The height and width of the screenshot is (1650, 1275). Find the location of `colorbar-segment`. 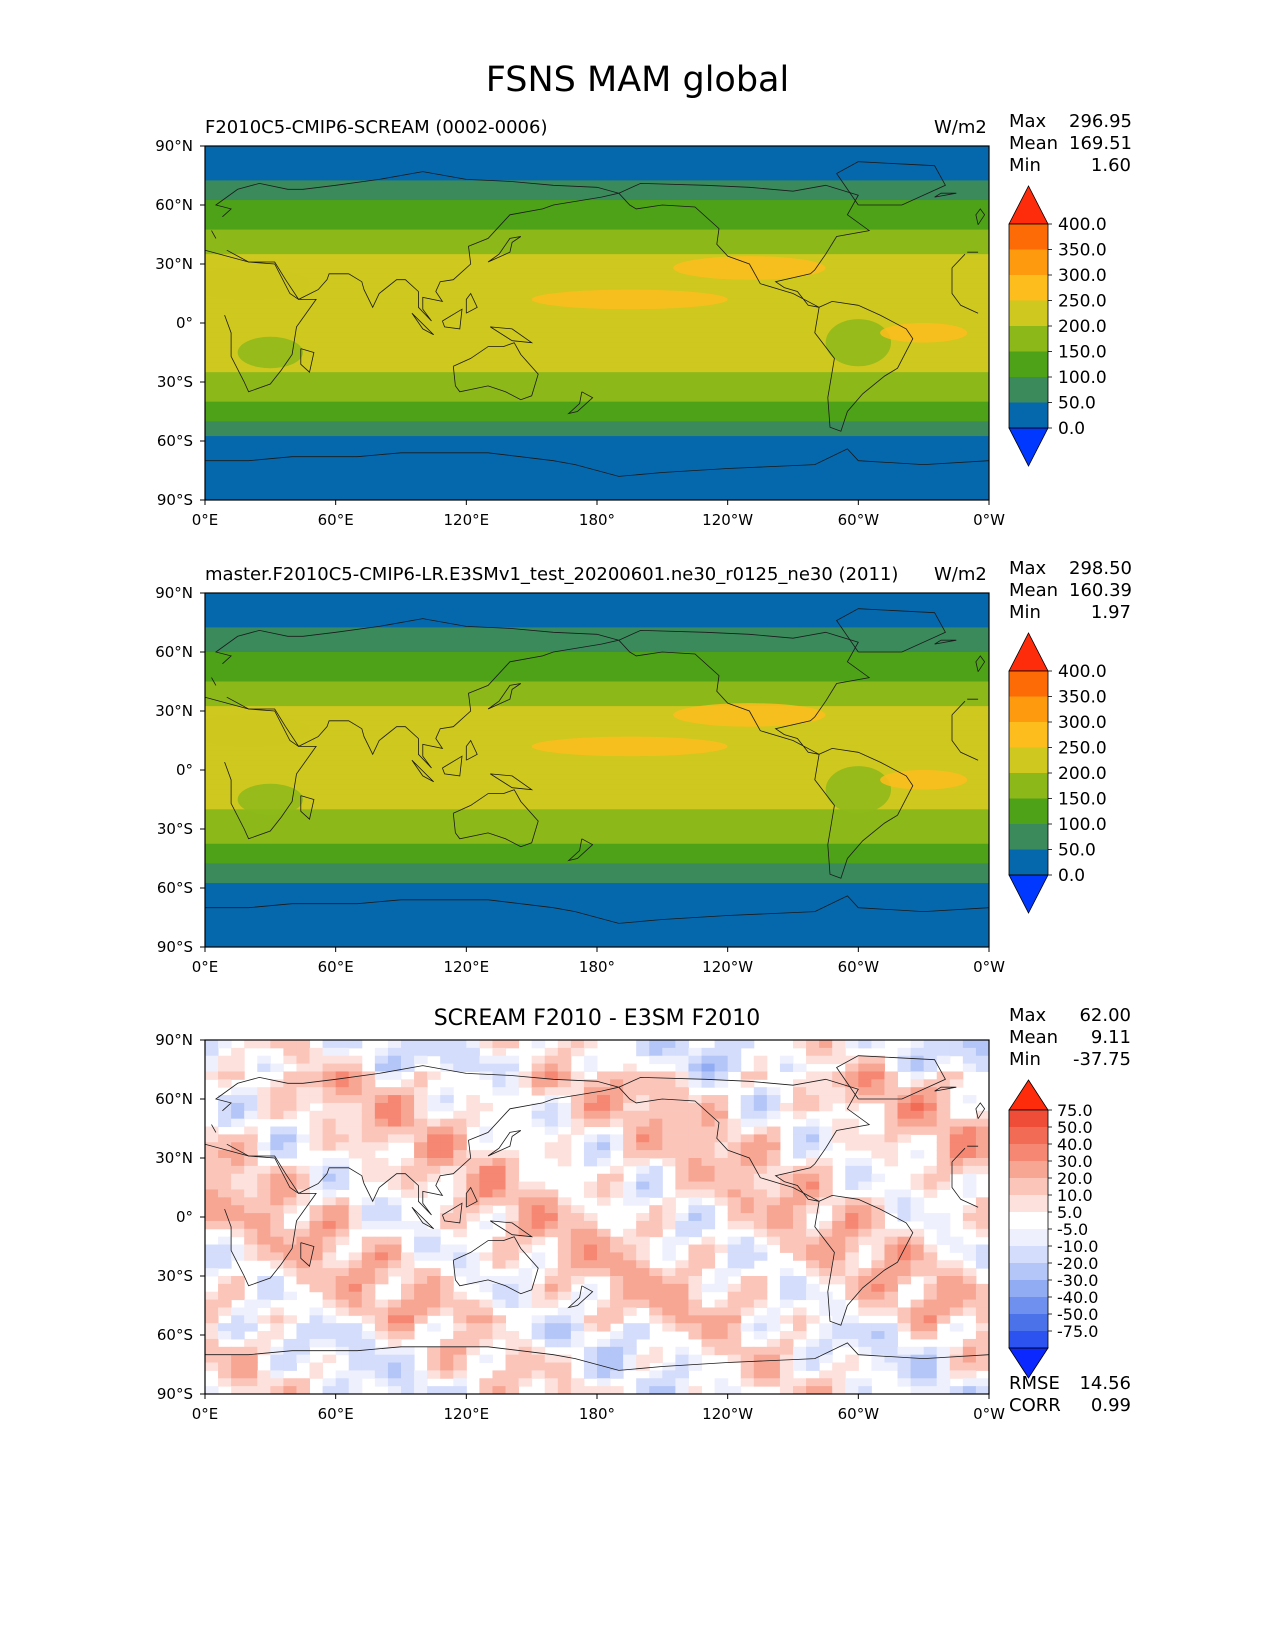

colorbar-segment is located at coordinates (1028, 364).